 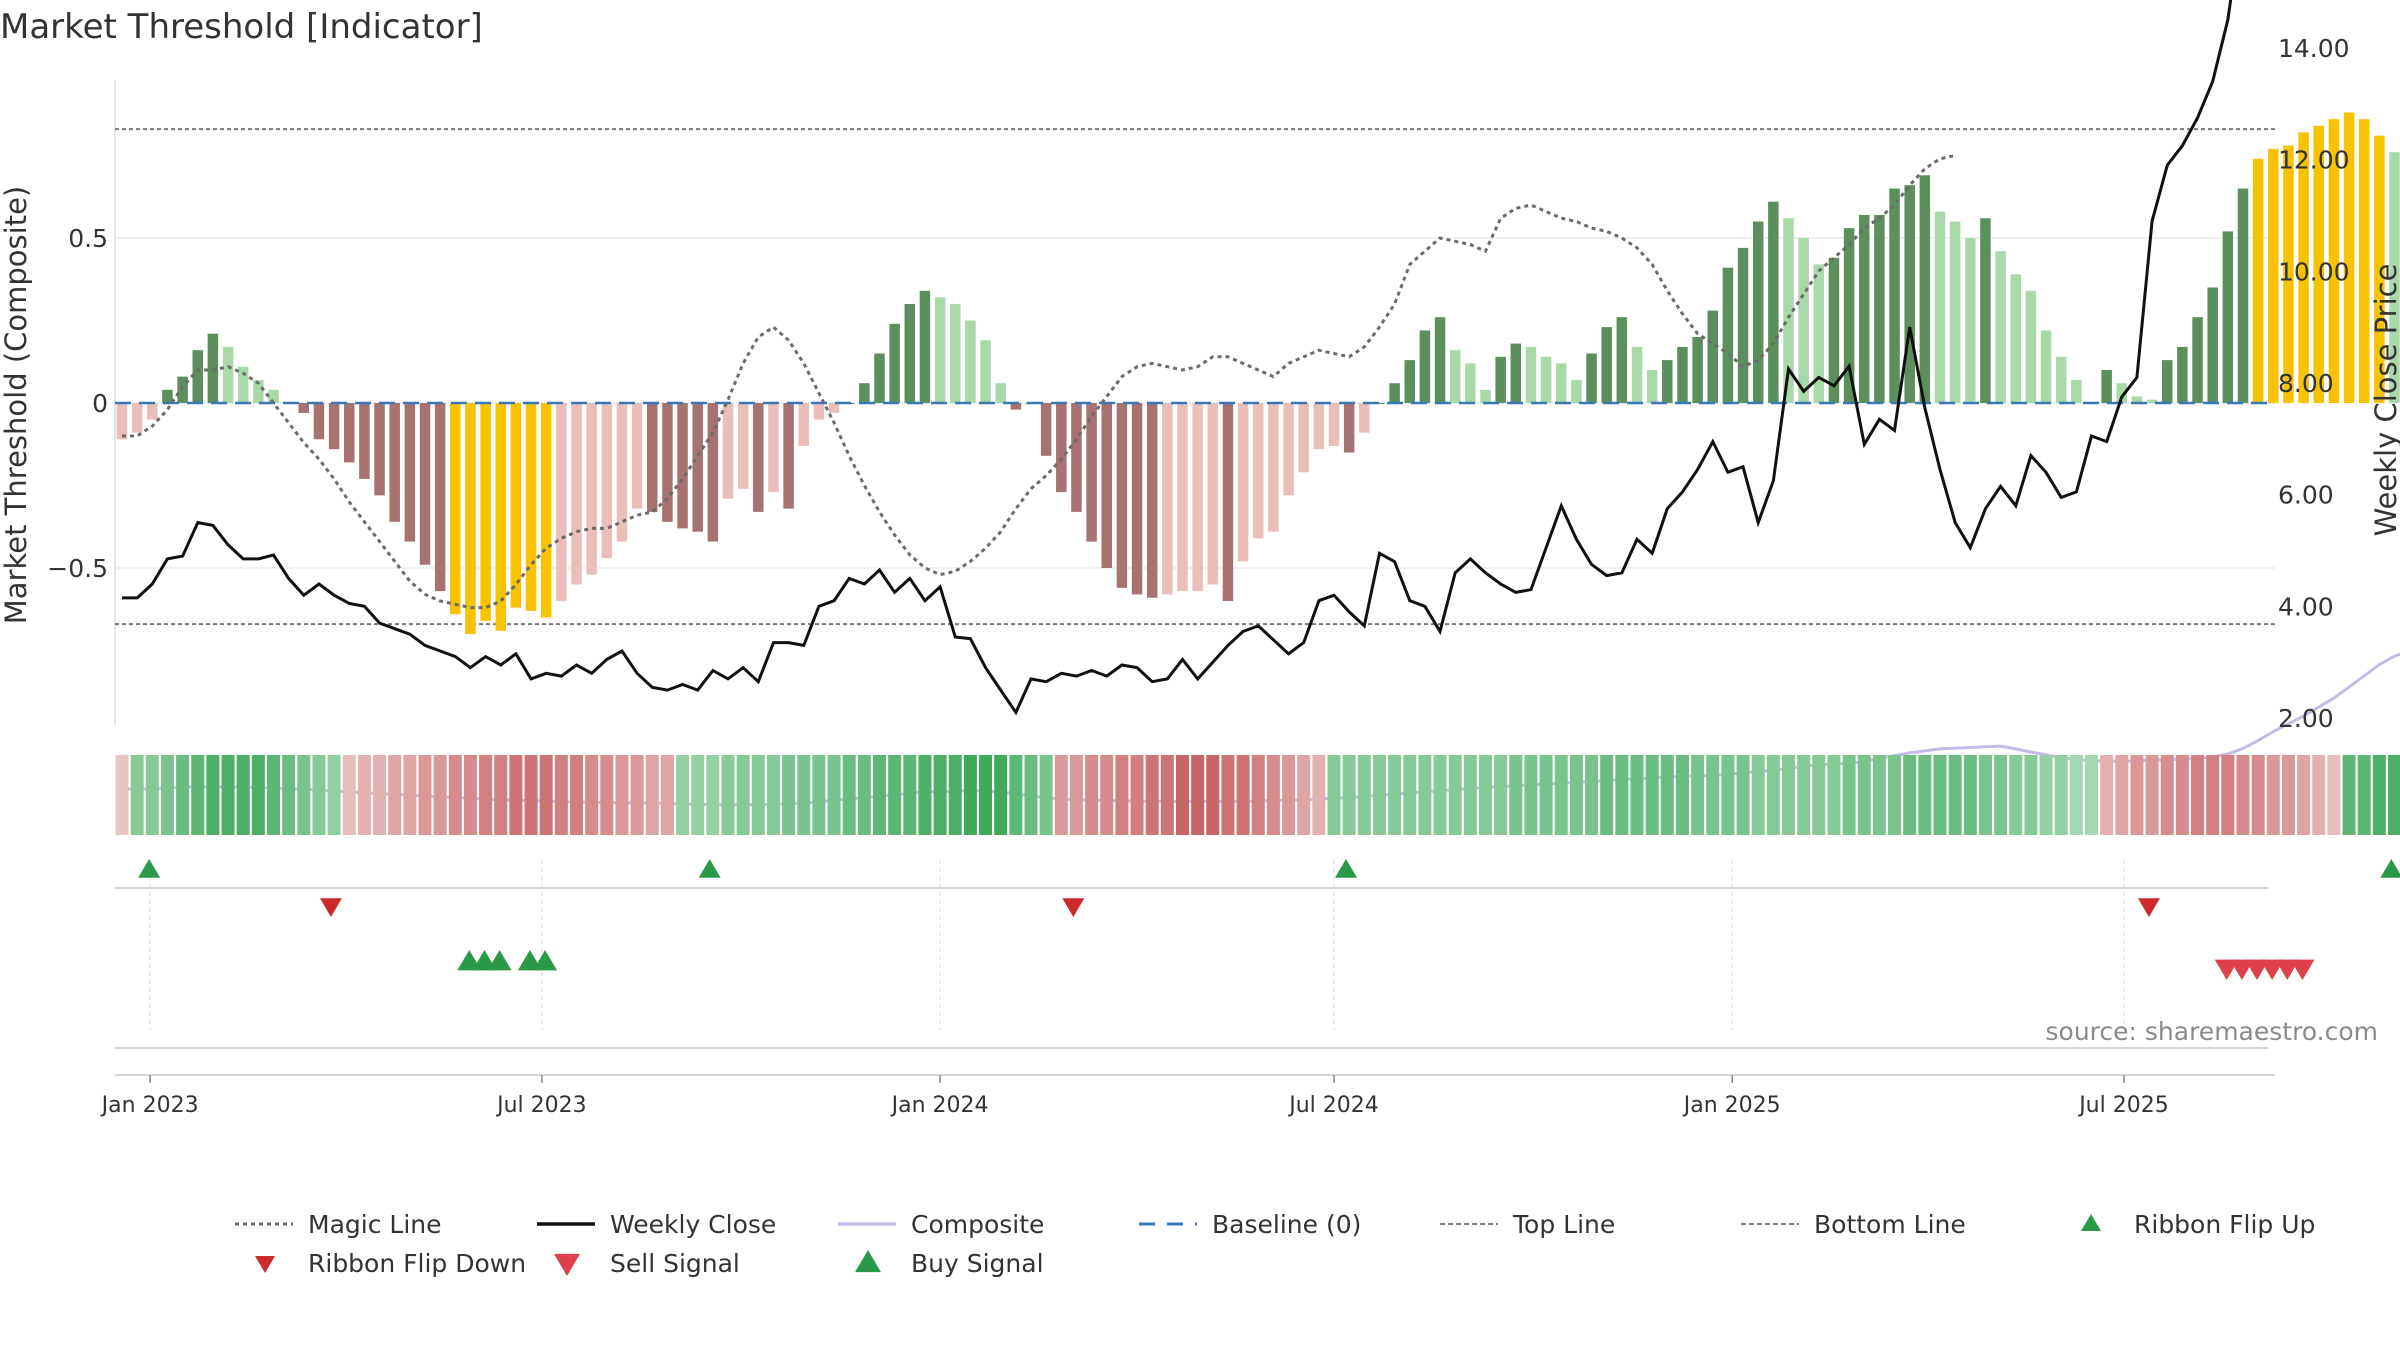 What do you see at coordinates (2306, 383) in the screenshot?
I see `right-tick-label: 8.00` at bounding box center [2306, 383].